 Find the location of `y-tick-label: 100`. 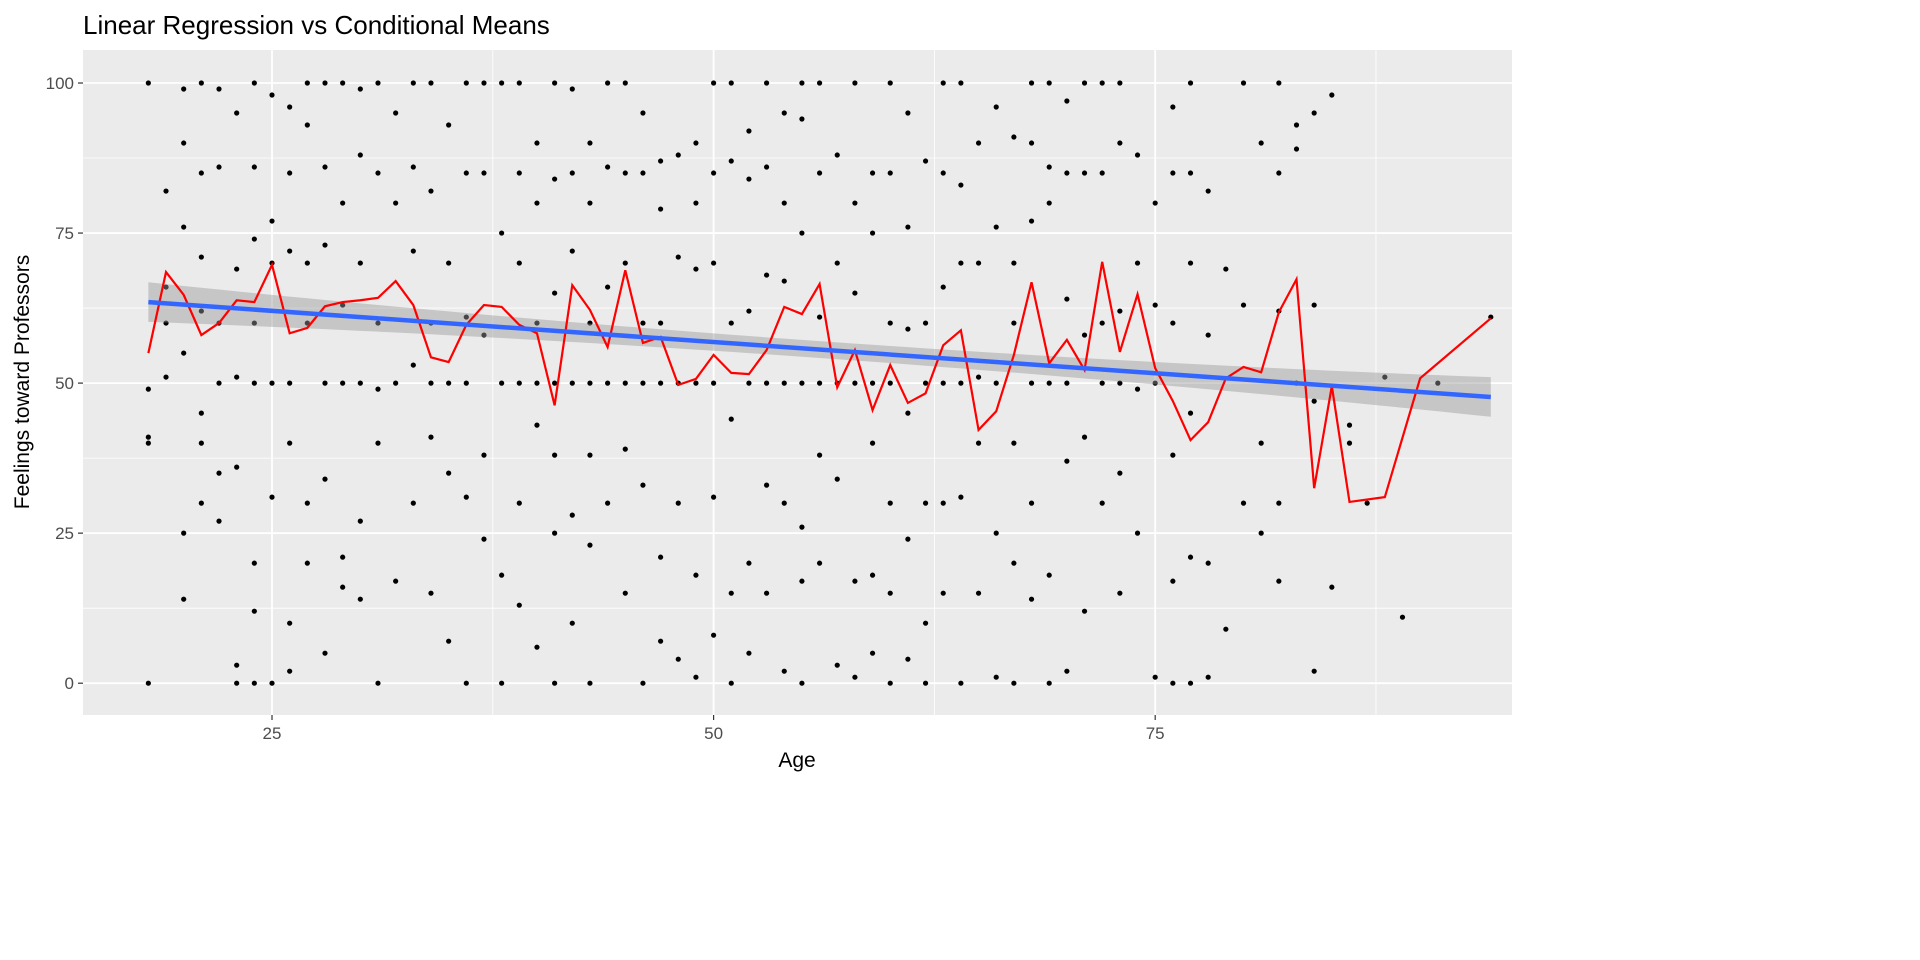

y-tick-label: 100 is located at coordinates (60, 83).